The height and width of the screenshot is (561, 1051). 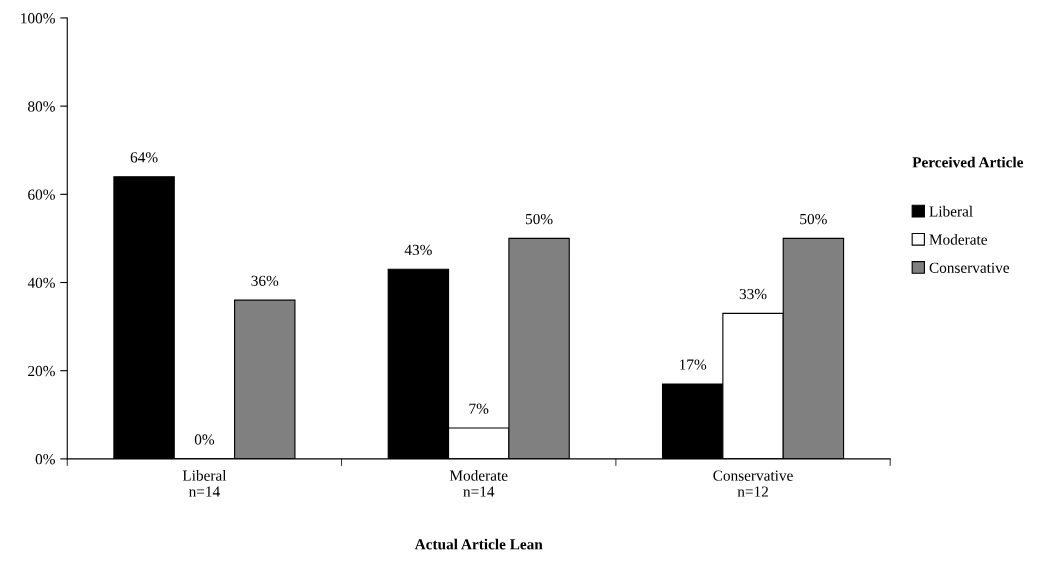 I want to click on legend-title: Perceived Article, so click(x=968, y=162).